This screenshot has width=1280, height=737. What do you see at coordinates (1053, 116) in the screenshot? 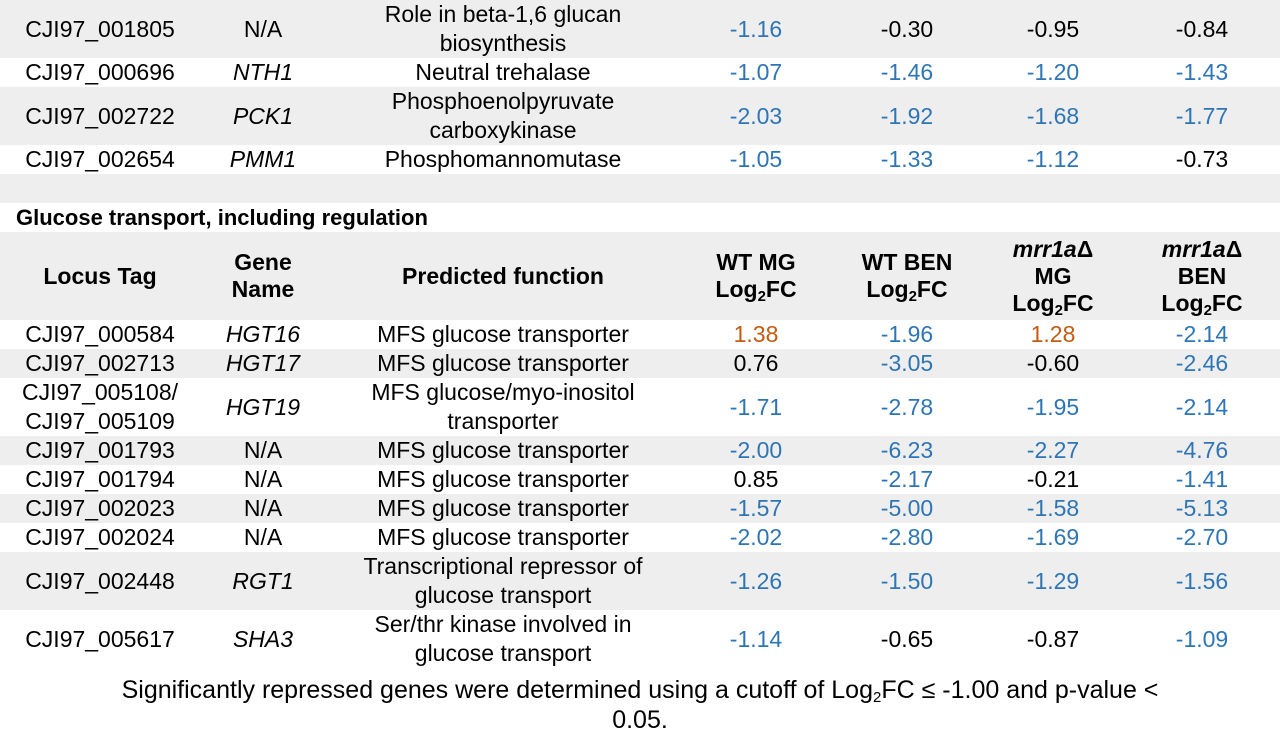
I see `mrr-mg-value: -1.68` at bounding box center [1053, 116].